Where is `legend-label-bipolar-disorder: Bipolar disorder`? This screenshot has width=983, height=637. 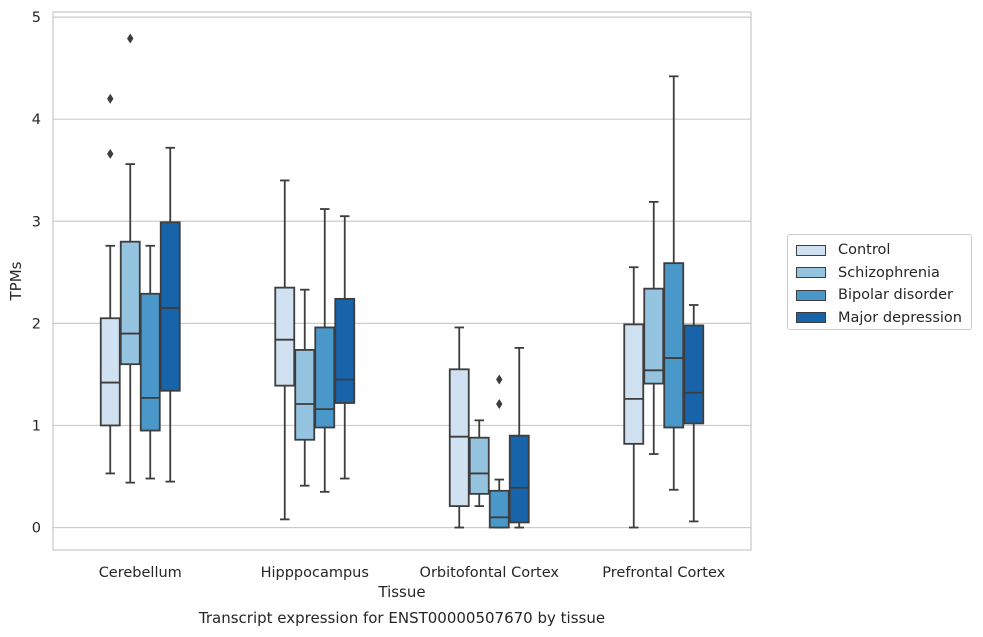 legend-label-bipolar-disorder: Bipolar disorder is located at coordinates (895, 295).